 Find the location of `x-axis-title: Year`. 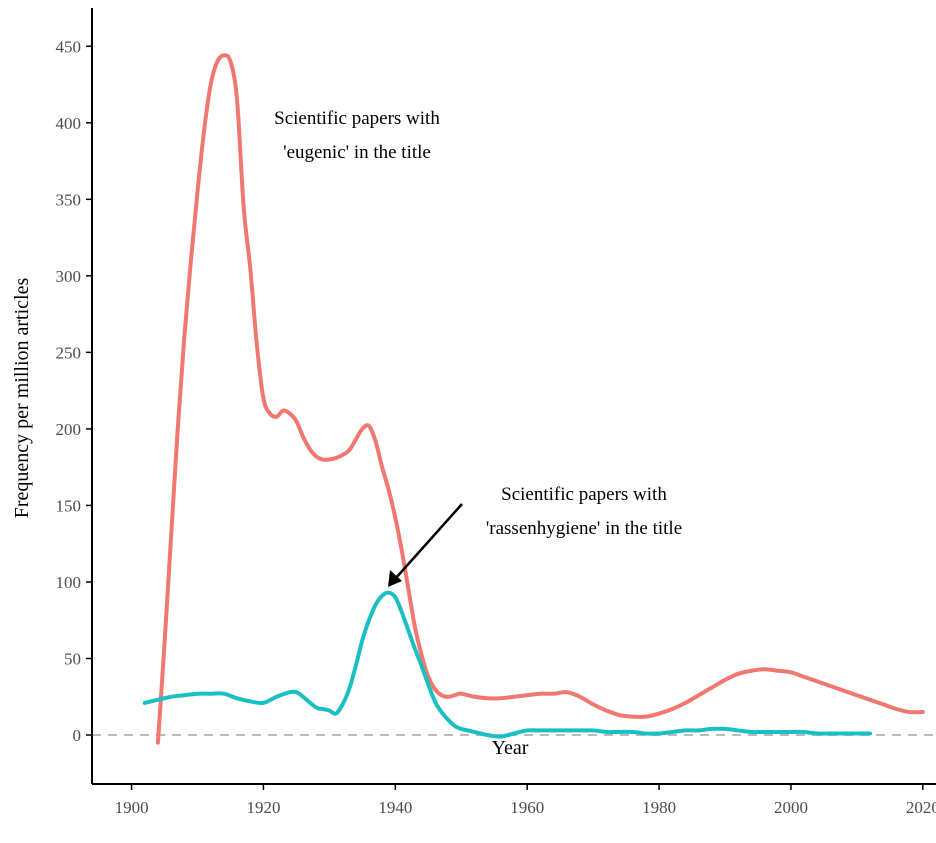

x-axis-title: Year is located at coordinates (510, 748).